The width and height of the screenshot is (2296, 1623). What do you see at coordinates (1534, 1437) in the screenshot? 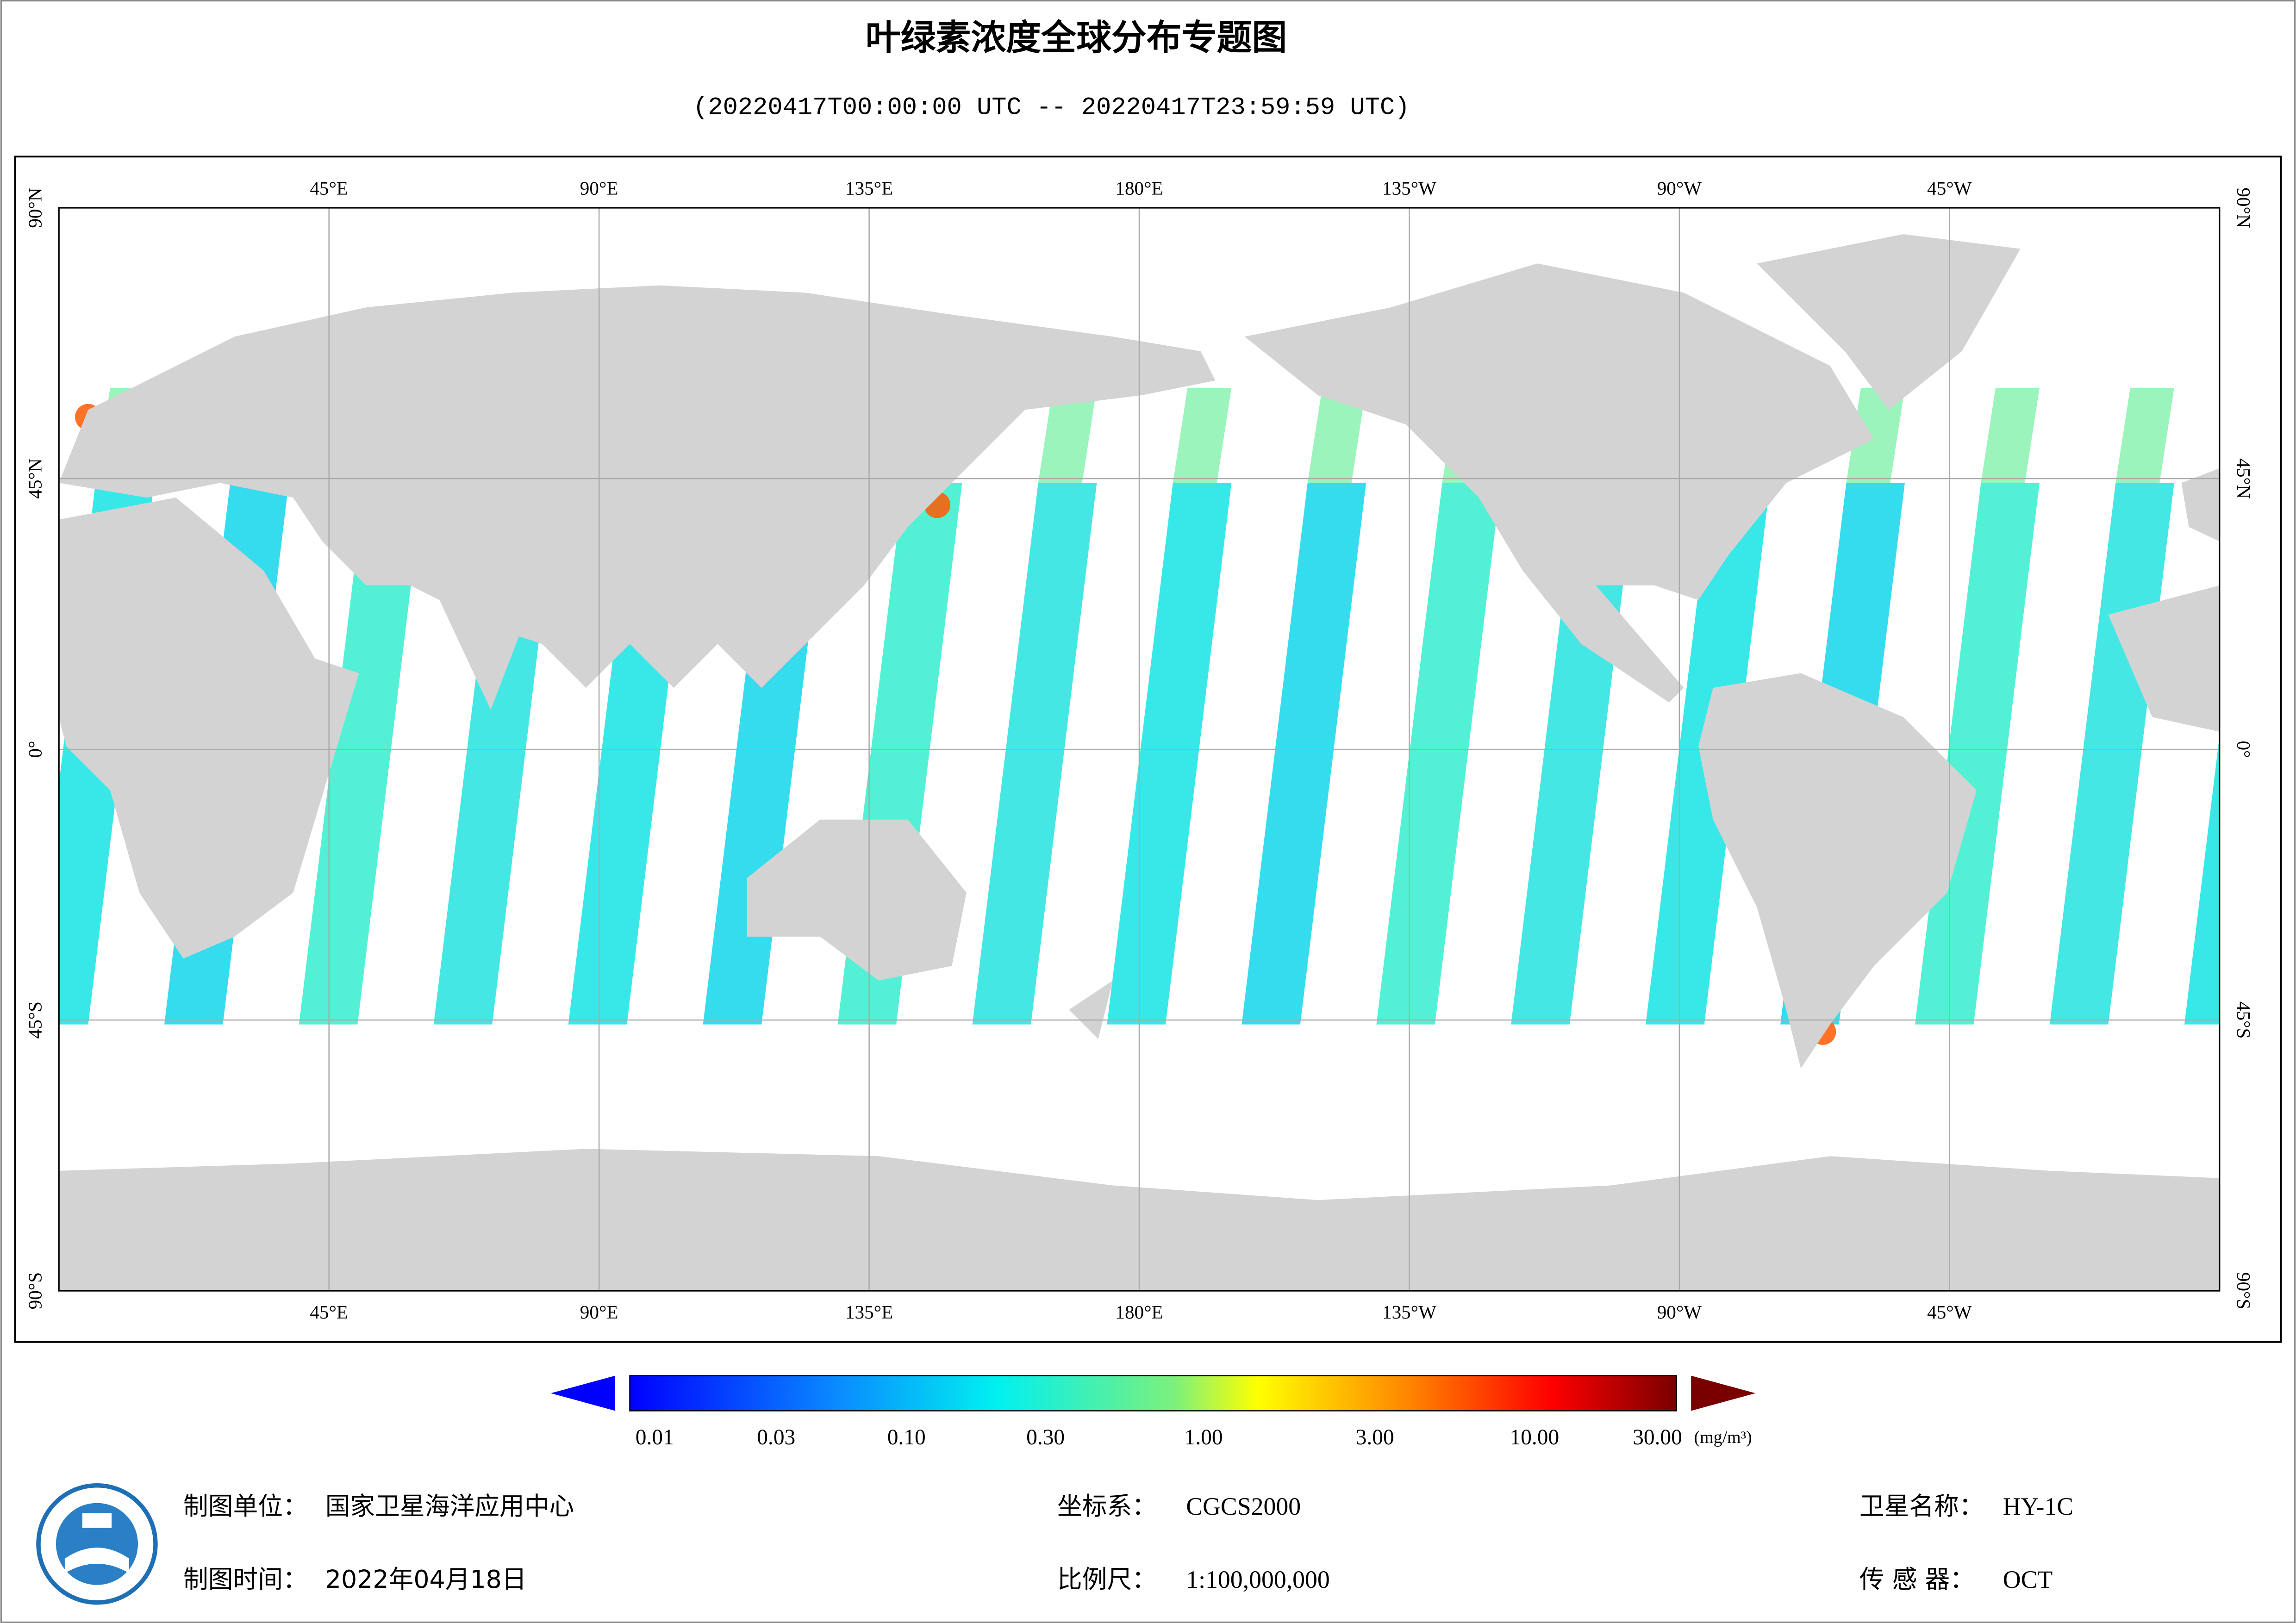
I see `colorbar-label: 10.00` at bounding box center [1534, 1437].